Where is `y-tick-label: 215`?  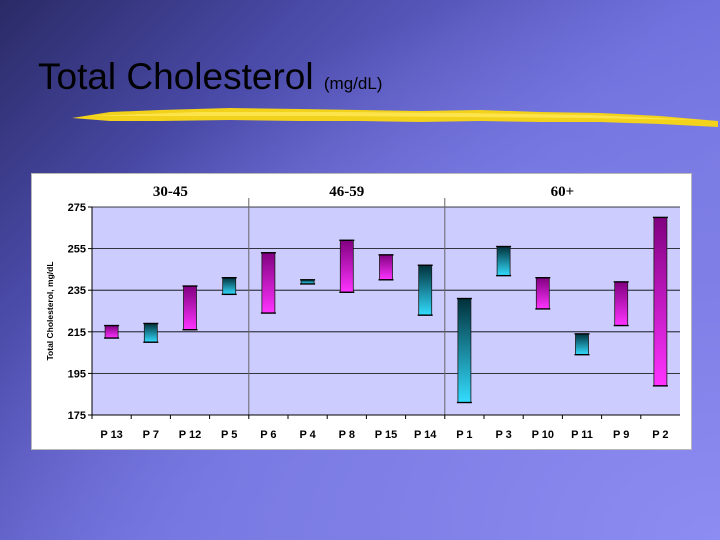 y-tick-label: 215 is located at coordinates (77, 333).